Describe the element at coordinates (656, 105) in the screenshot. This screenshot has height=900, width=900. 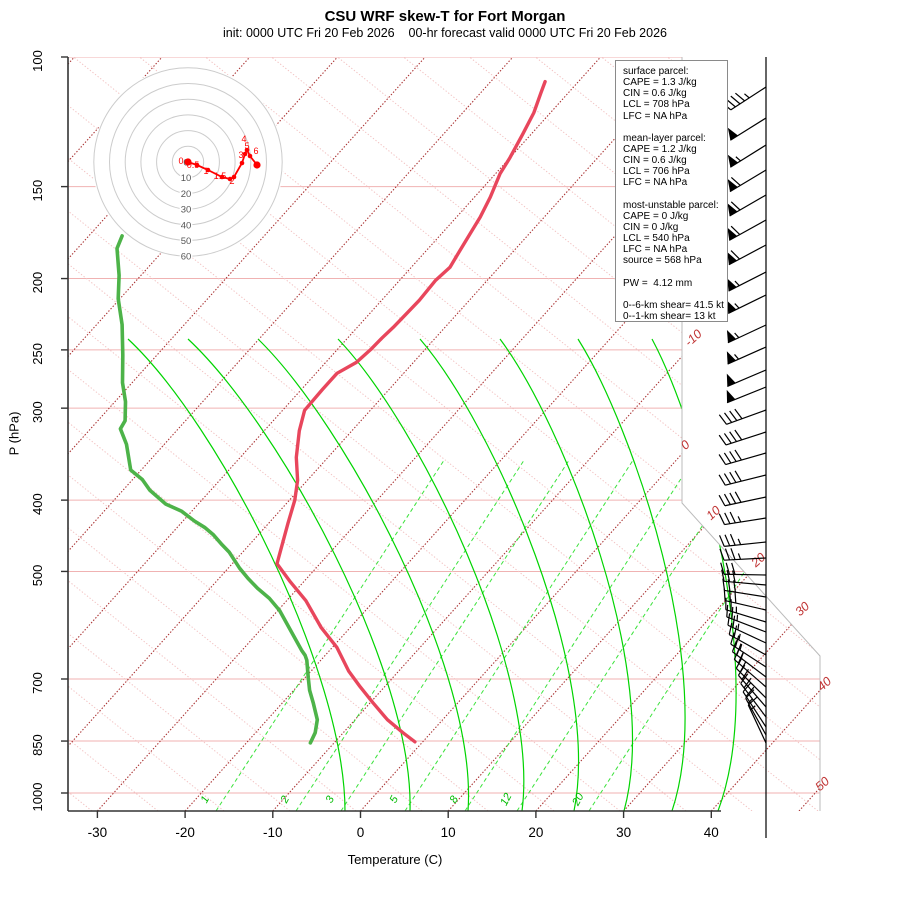
I see `info-line: LCL = 708 hPa` at that location.